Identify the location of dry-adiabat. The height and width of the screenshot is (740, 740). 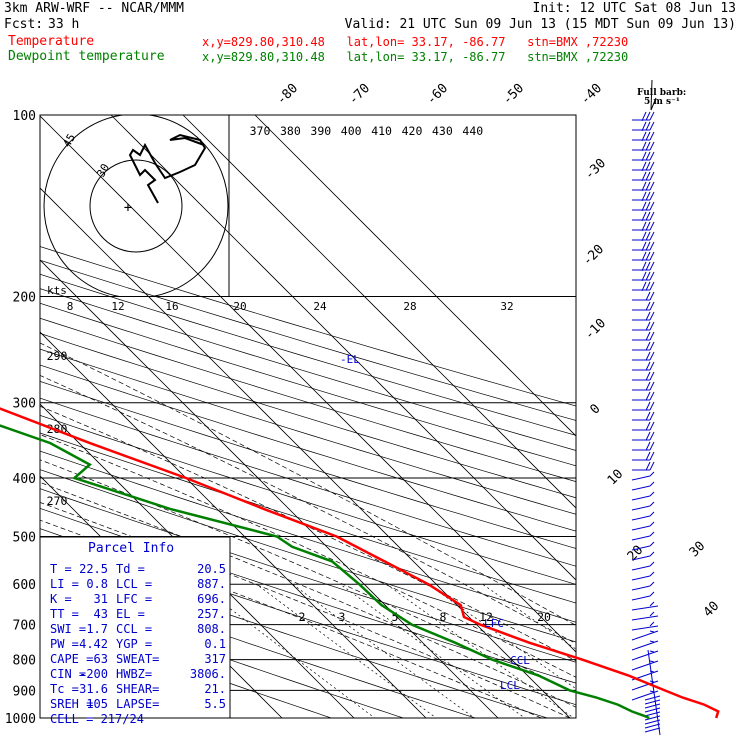
(222, 655).